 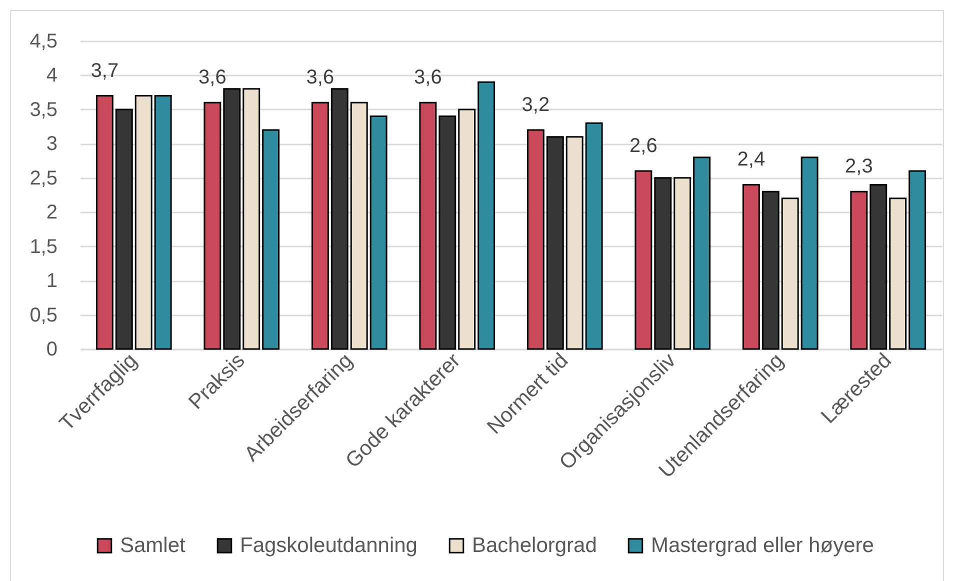 What do you see at coordinates (153, 545) in the screenshot?
I see `legend-label: Samlet` at bounding box center [153, 545].